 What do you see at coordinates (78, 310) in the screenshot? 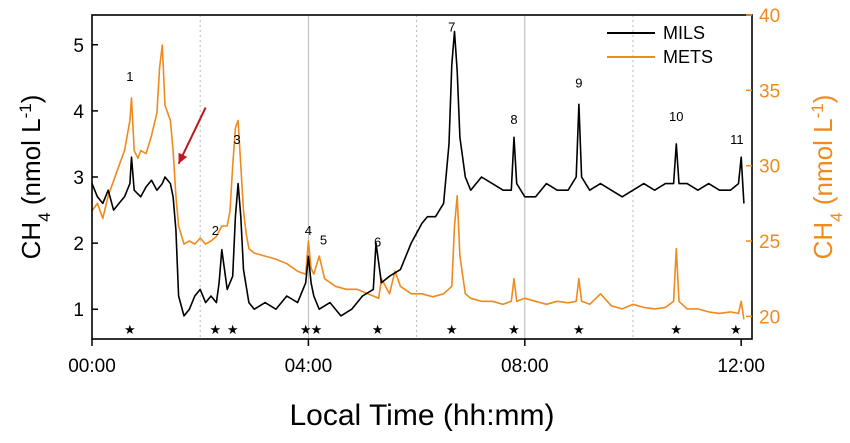
I see `y-left-tick-label: 1` at bounding box center [78, 310].